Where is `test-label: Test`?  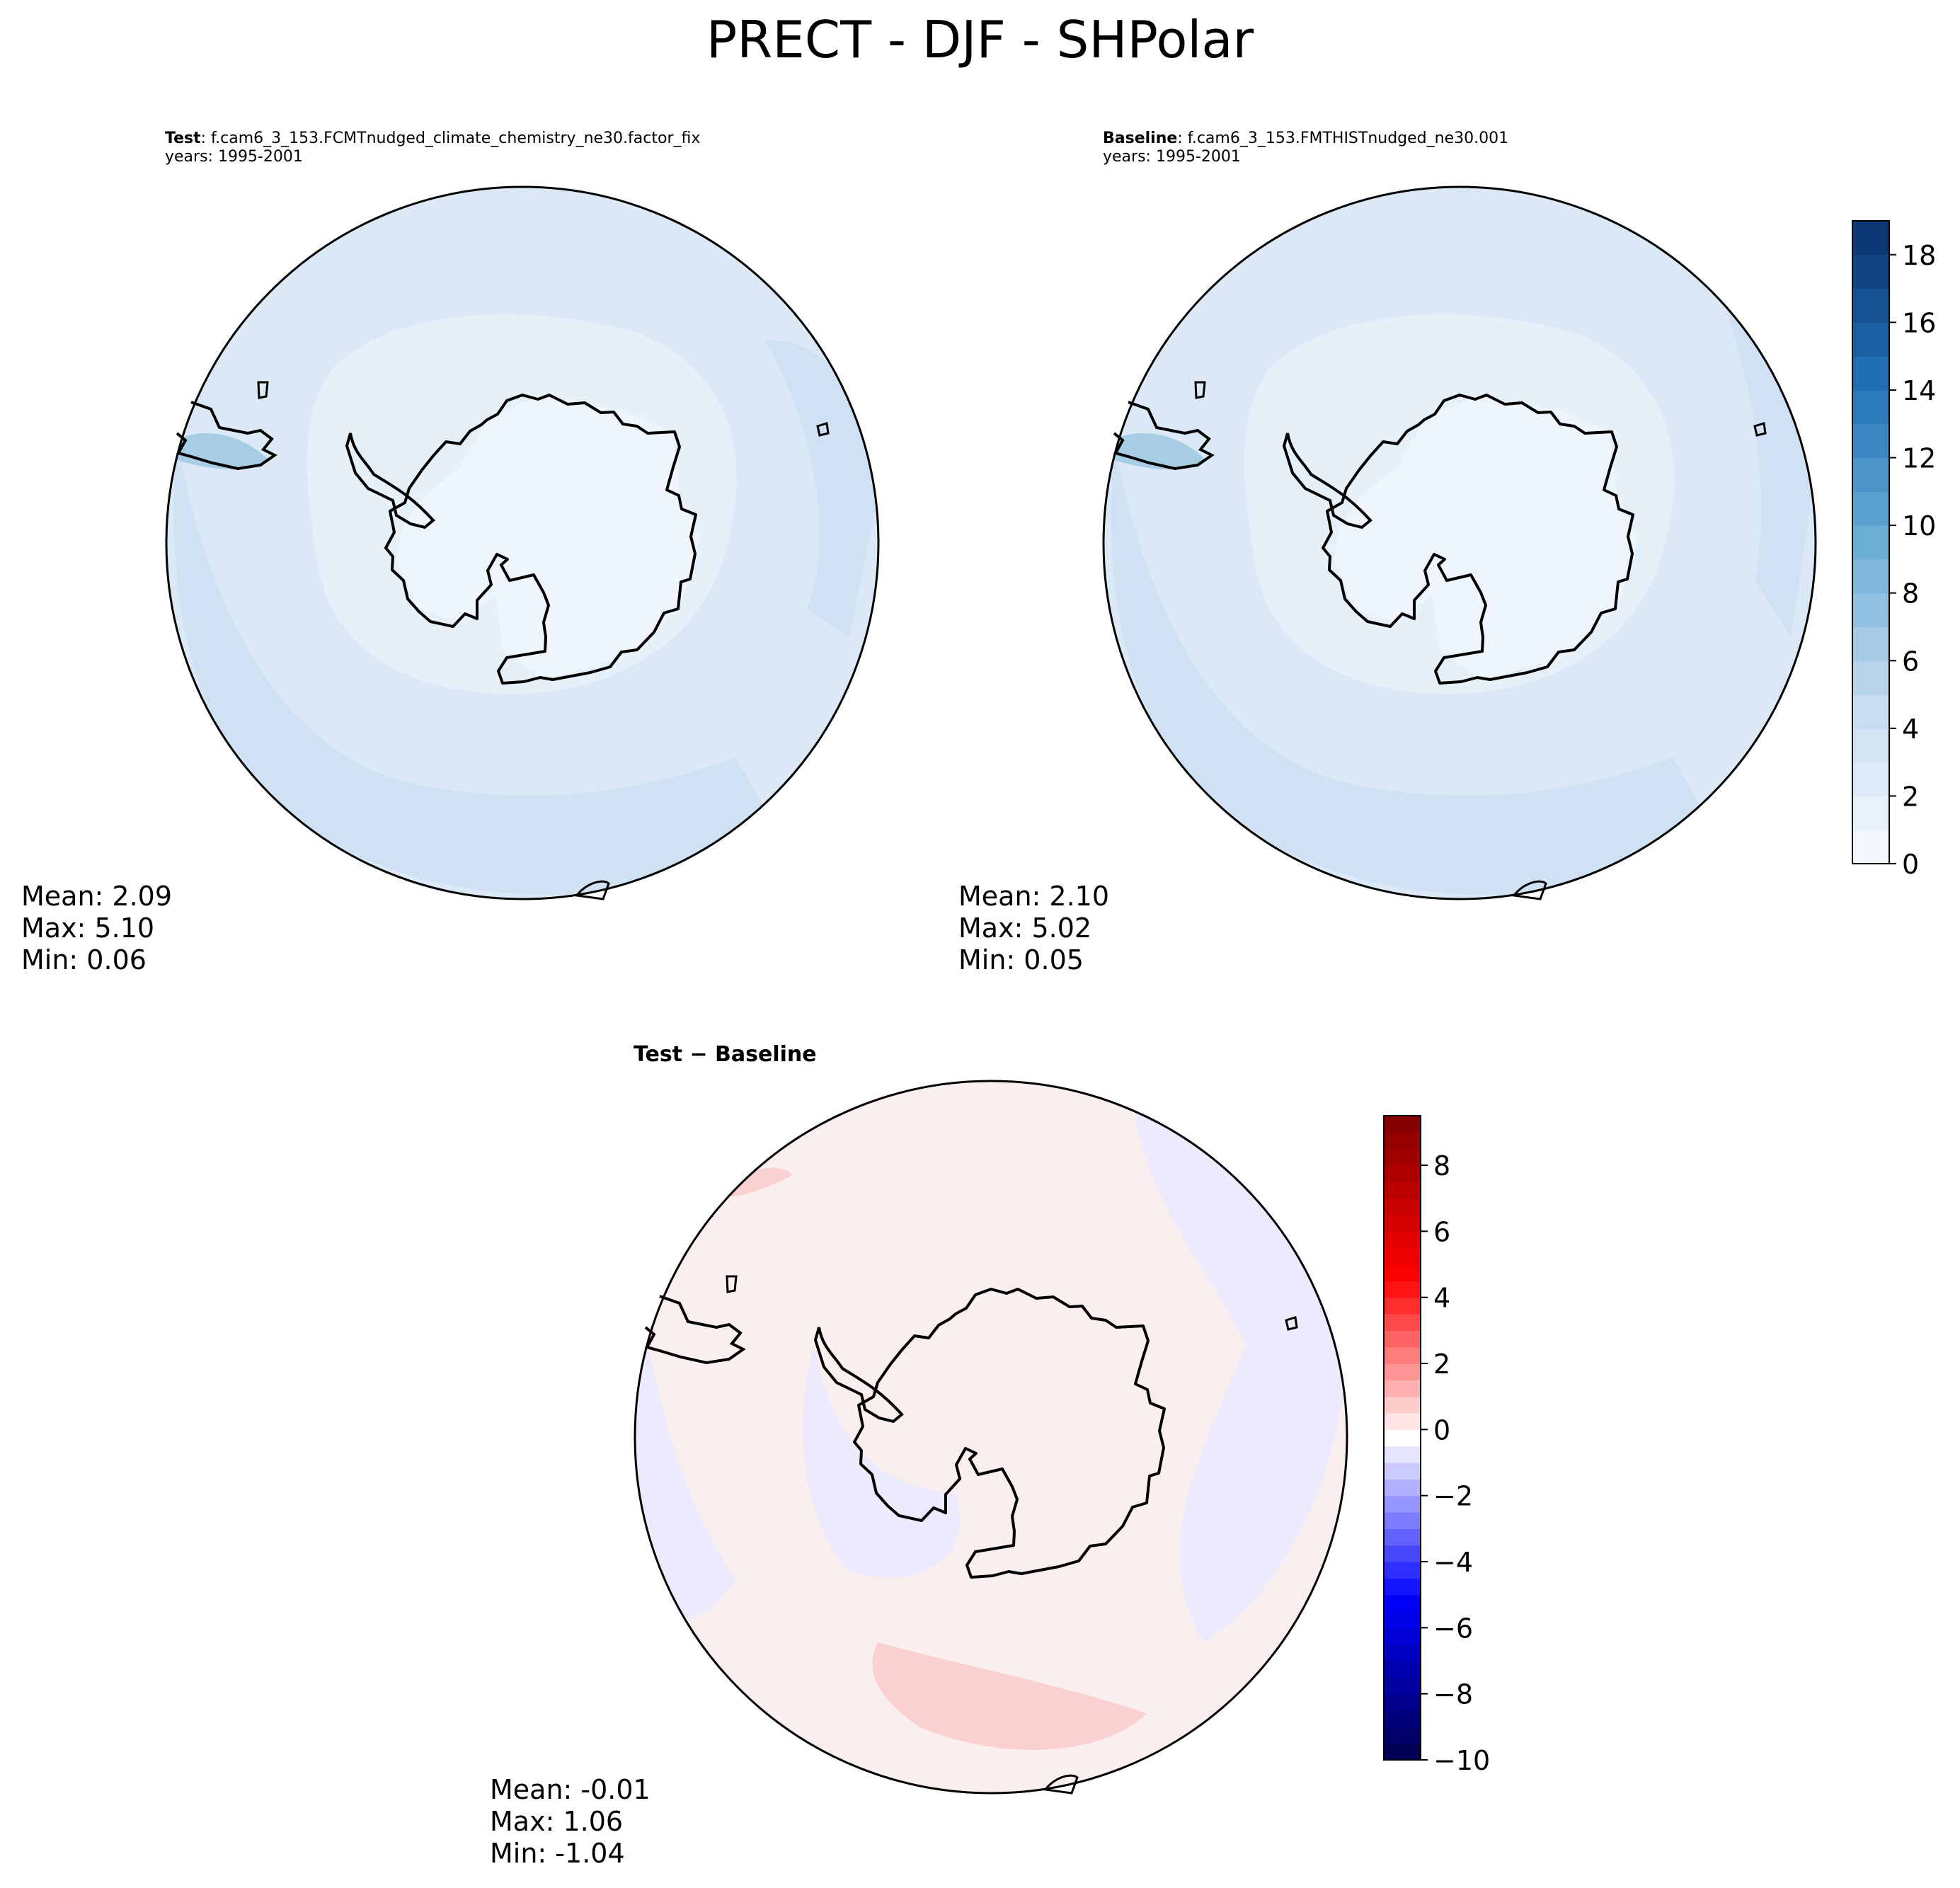
test-label: Test is located at coordinates (183, 138).